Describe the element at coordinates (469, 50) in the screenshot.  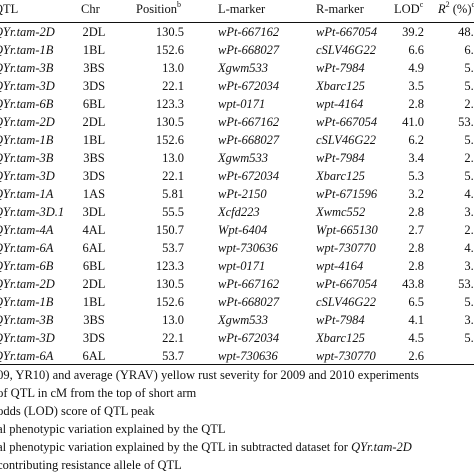
I see `cell-r2: 6.2` at that location.